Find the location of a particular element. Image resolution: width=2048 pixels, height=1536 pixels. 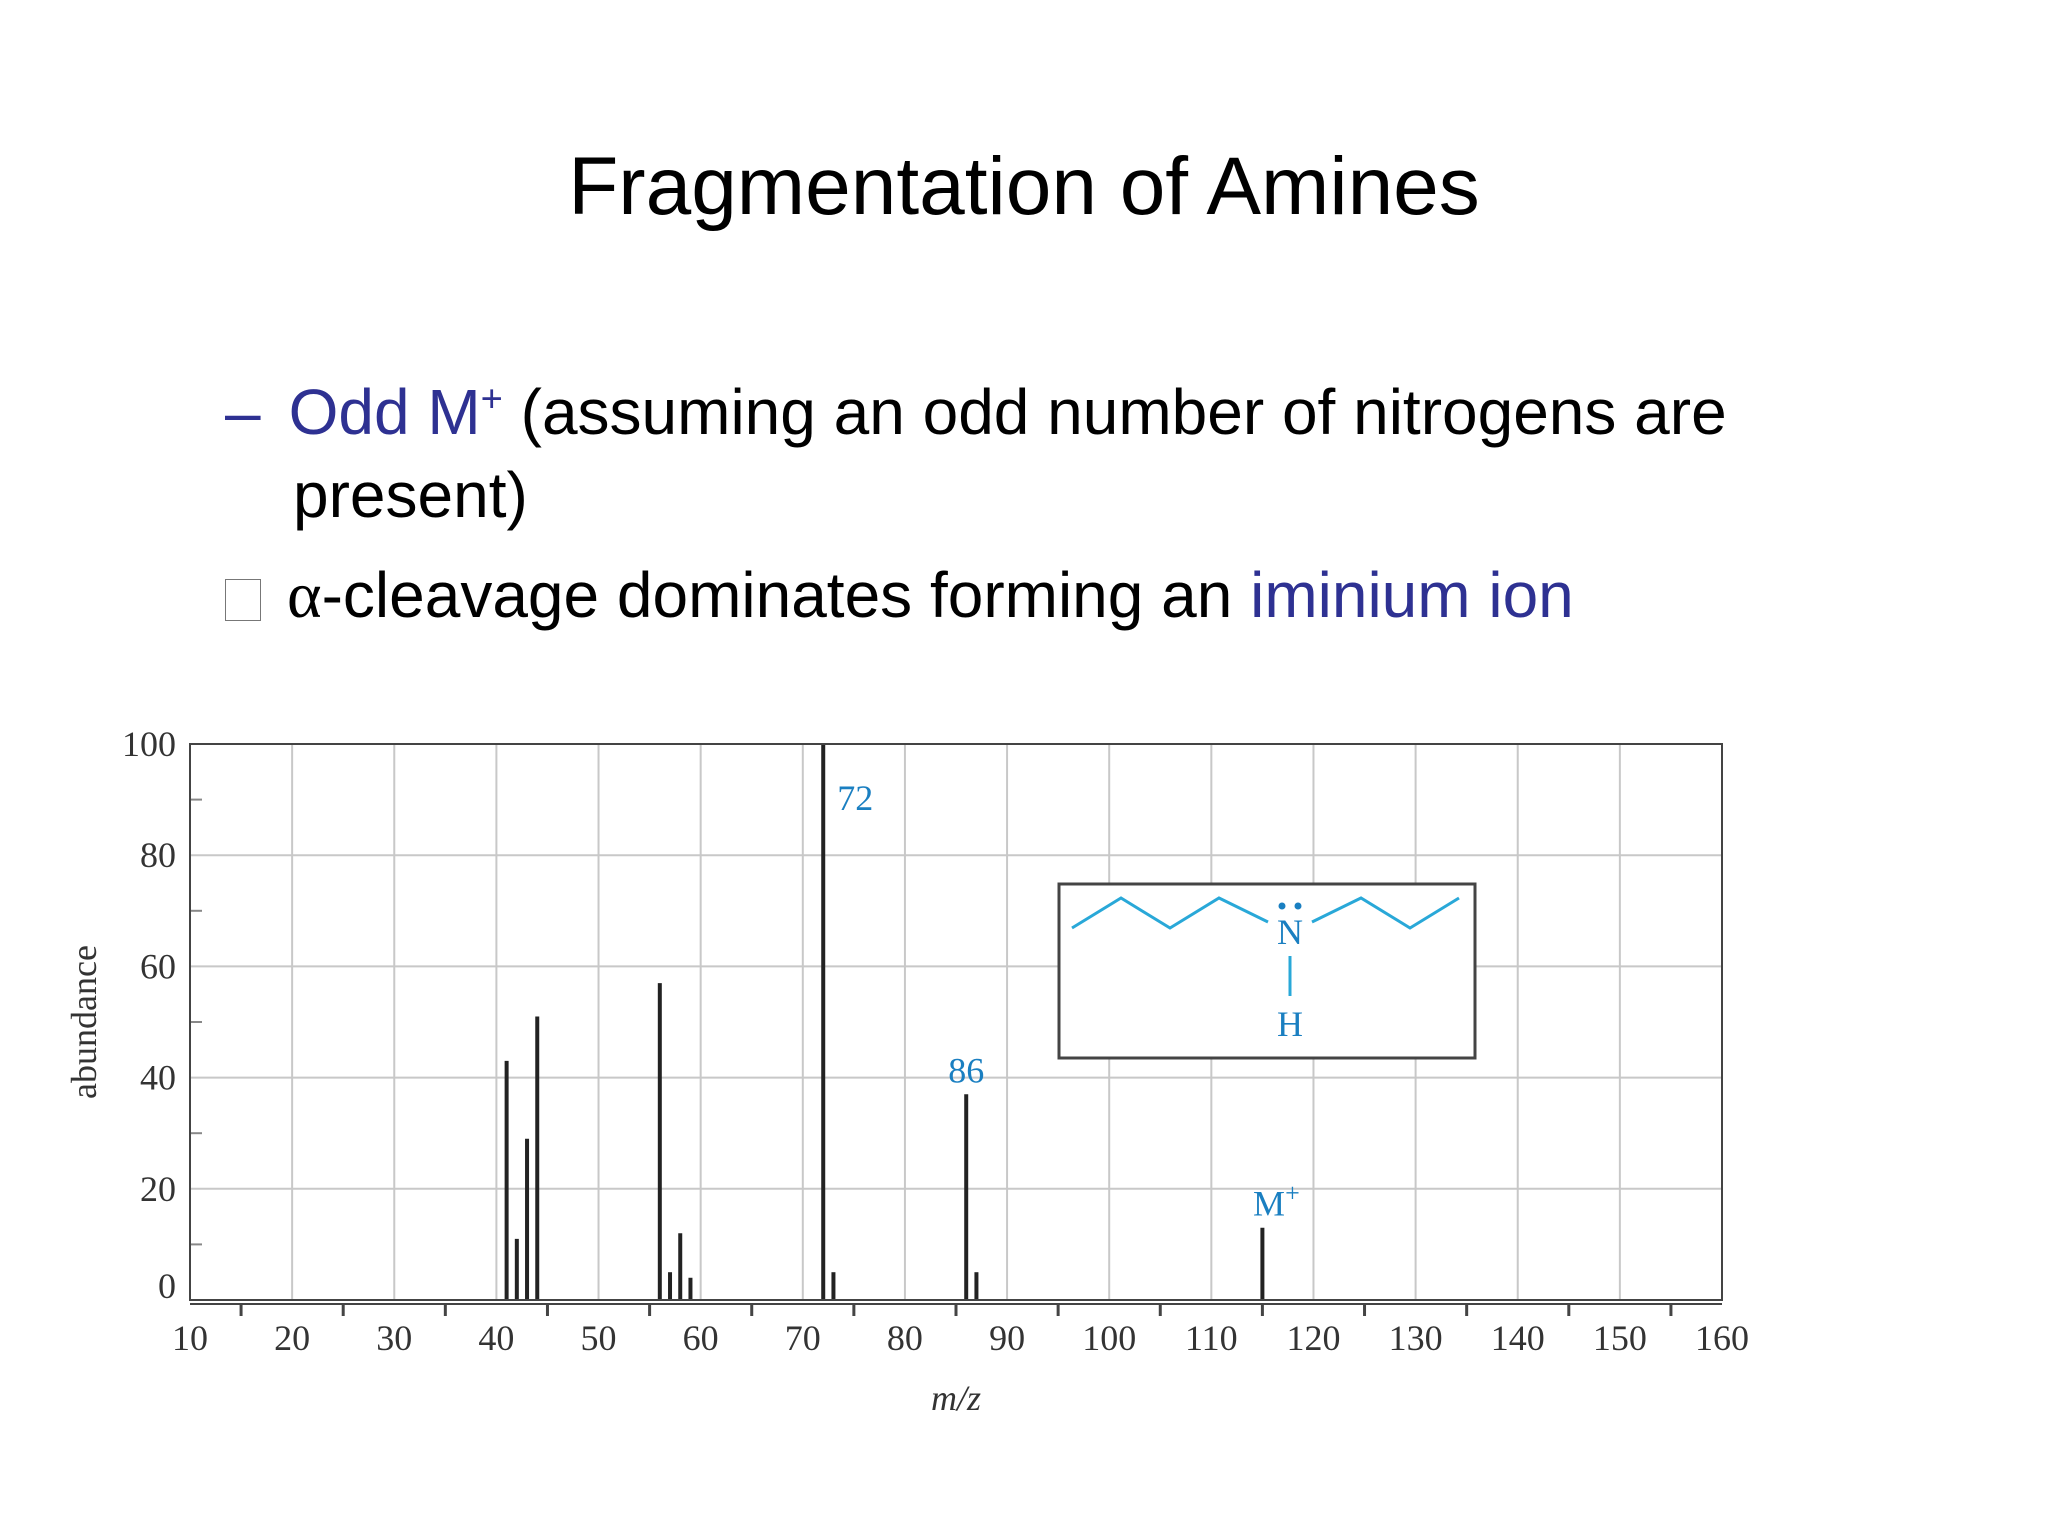

x-axis-label: m/z is located at coordinates (956, 1398).